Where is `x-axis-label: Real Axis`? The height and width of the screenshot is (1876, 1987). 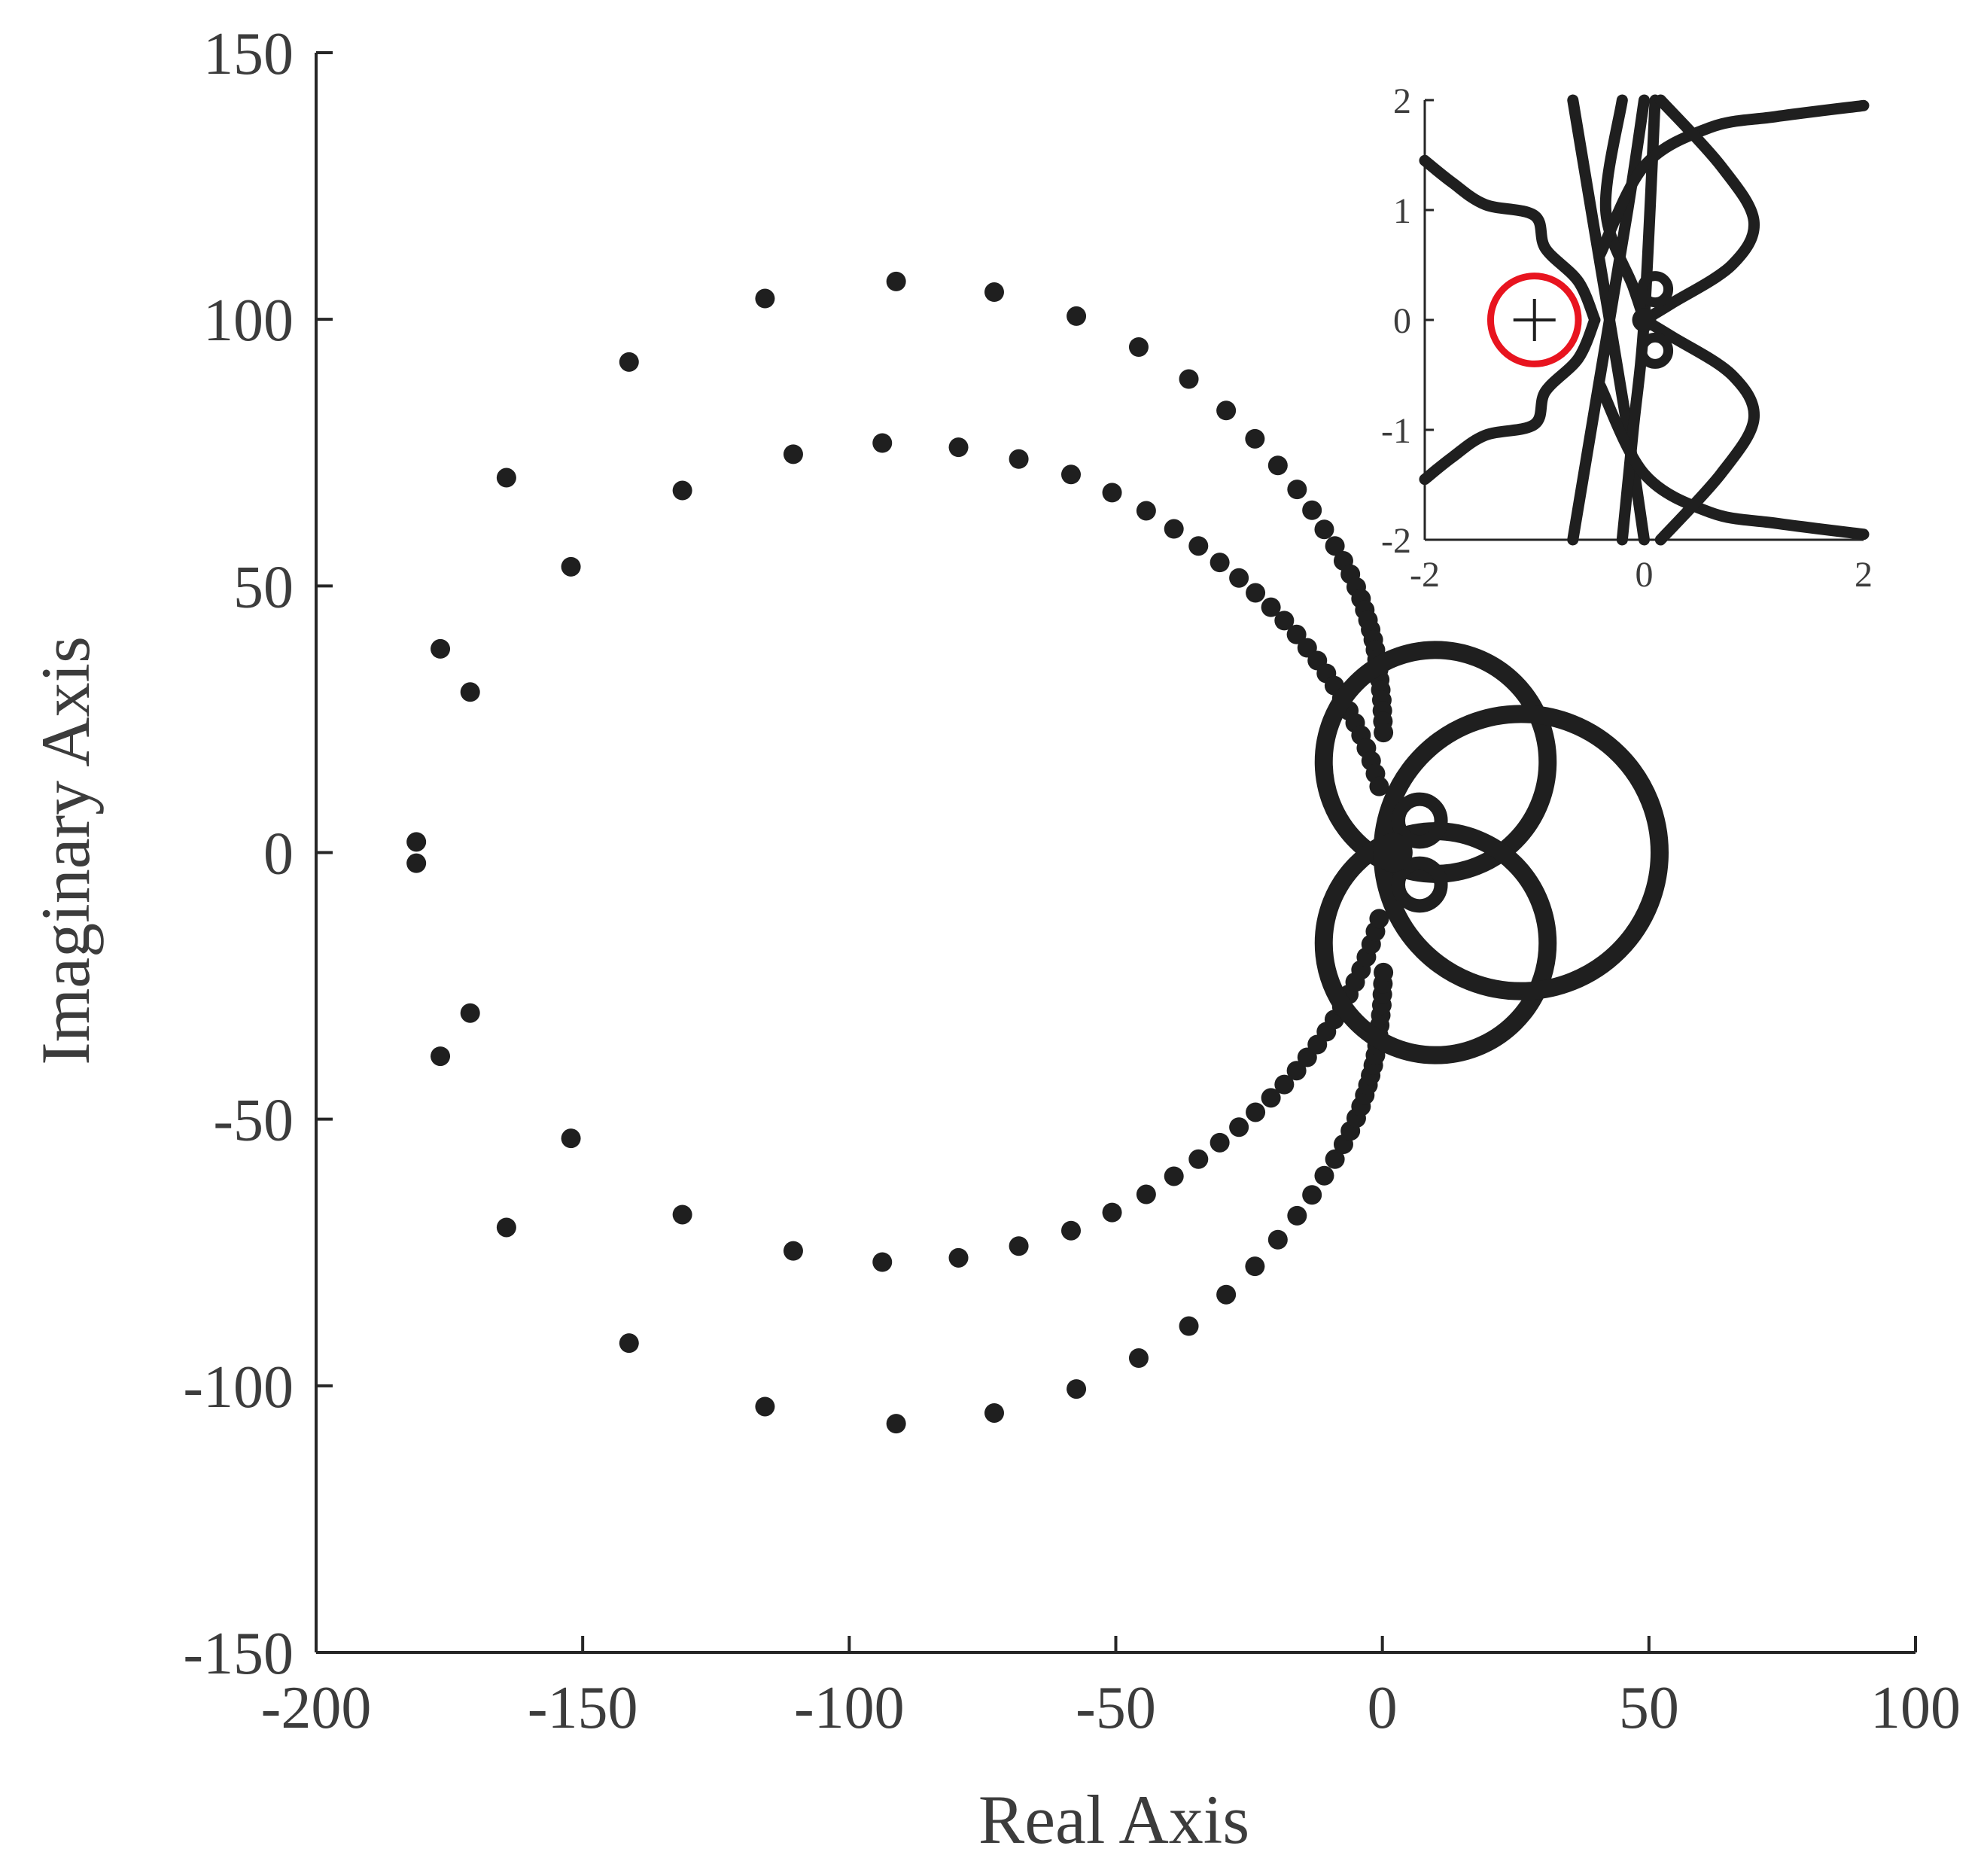
x-axis-label: Real Axis is located at coordinates (1114, 1819).